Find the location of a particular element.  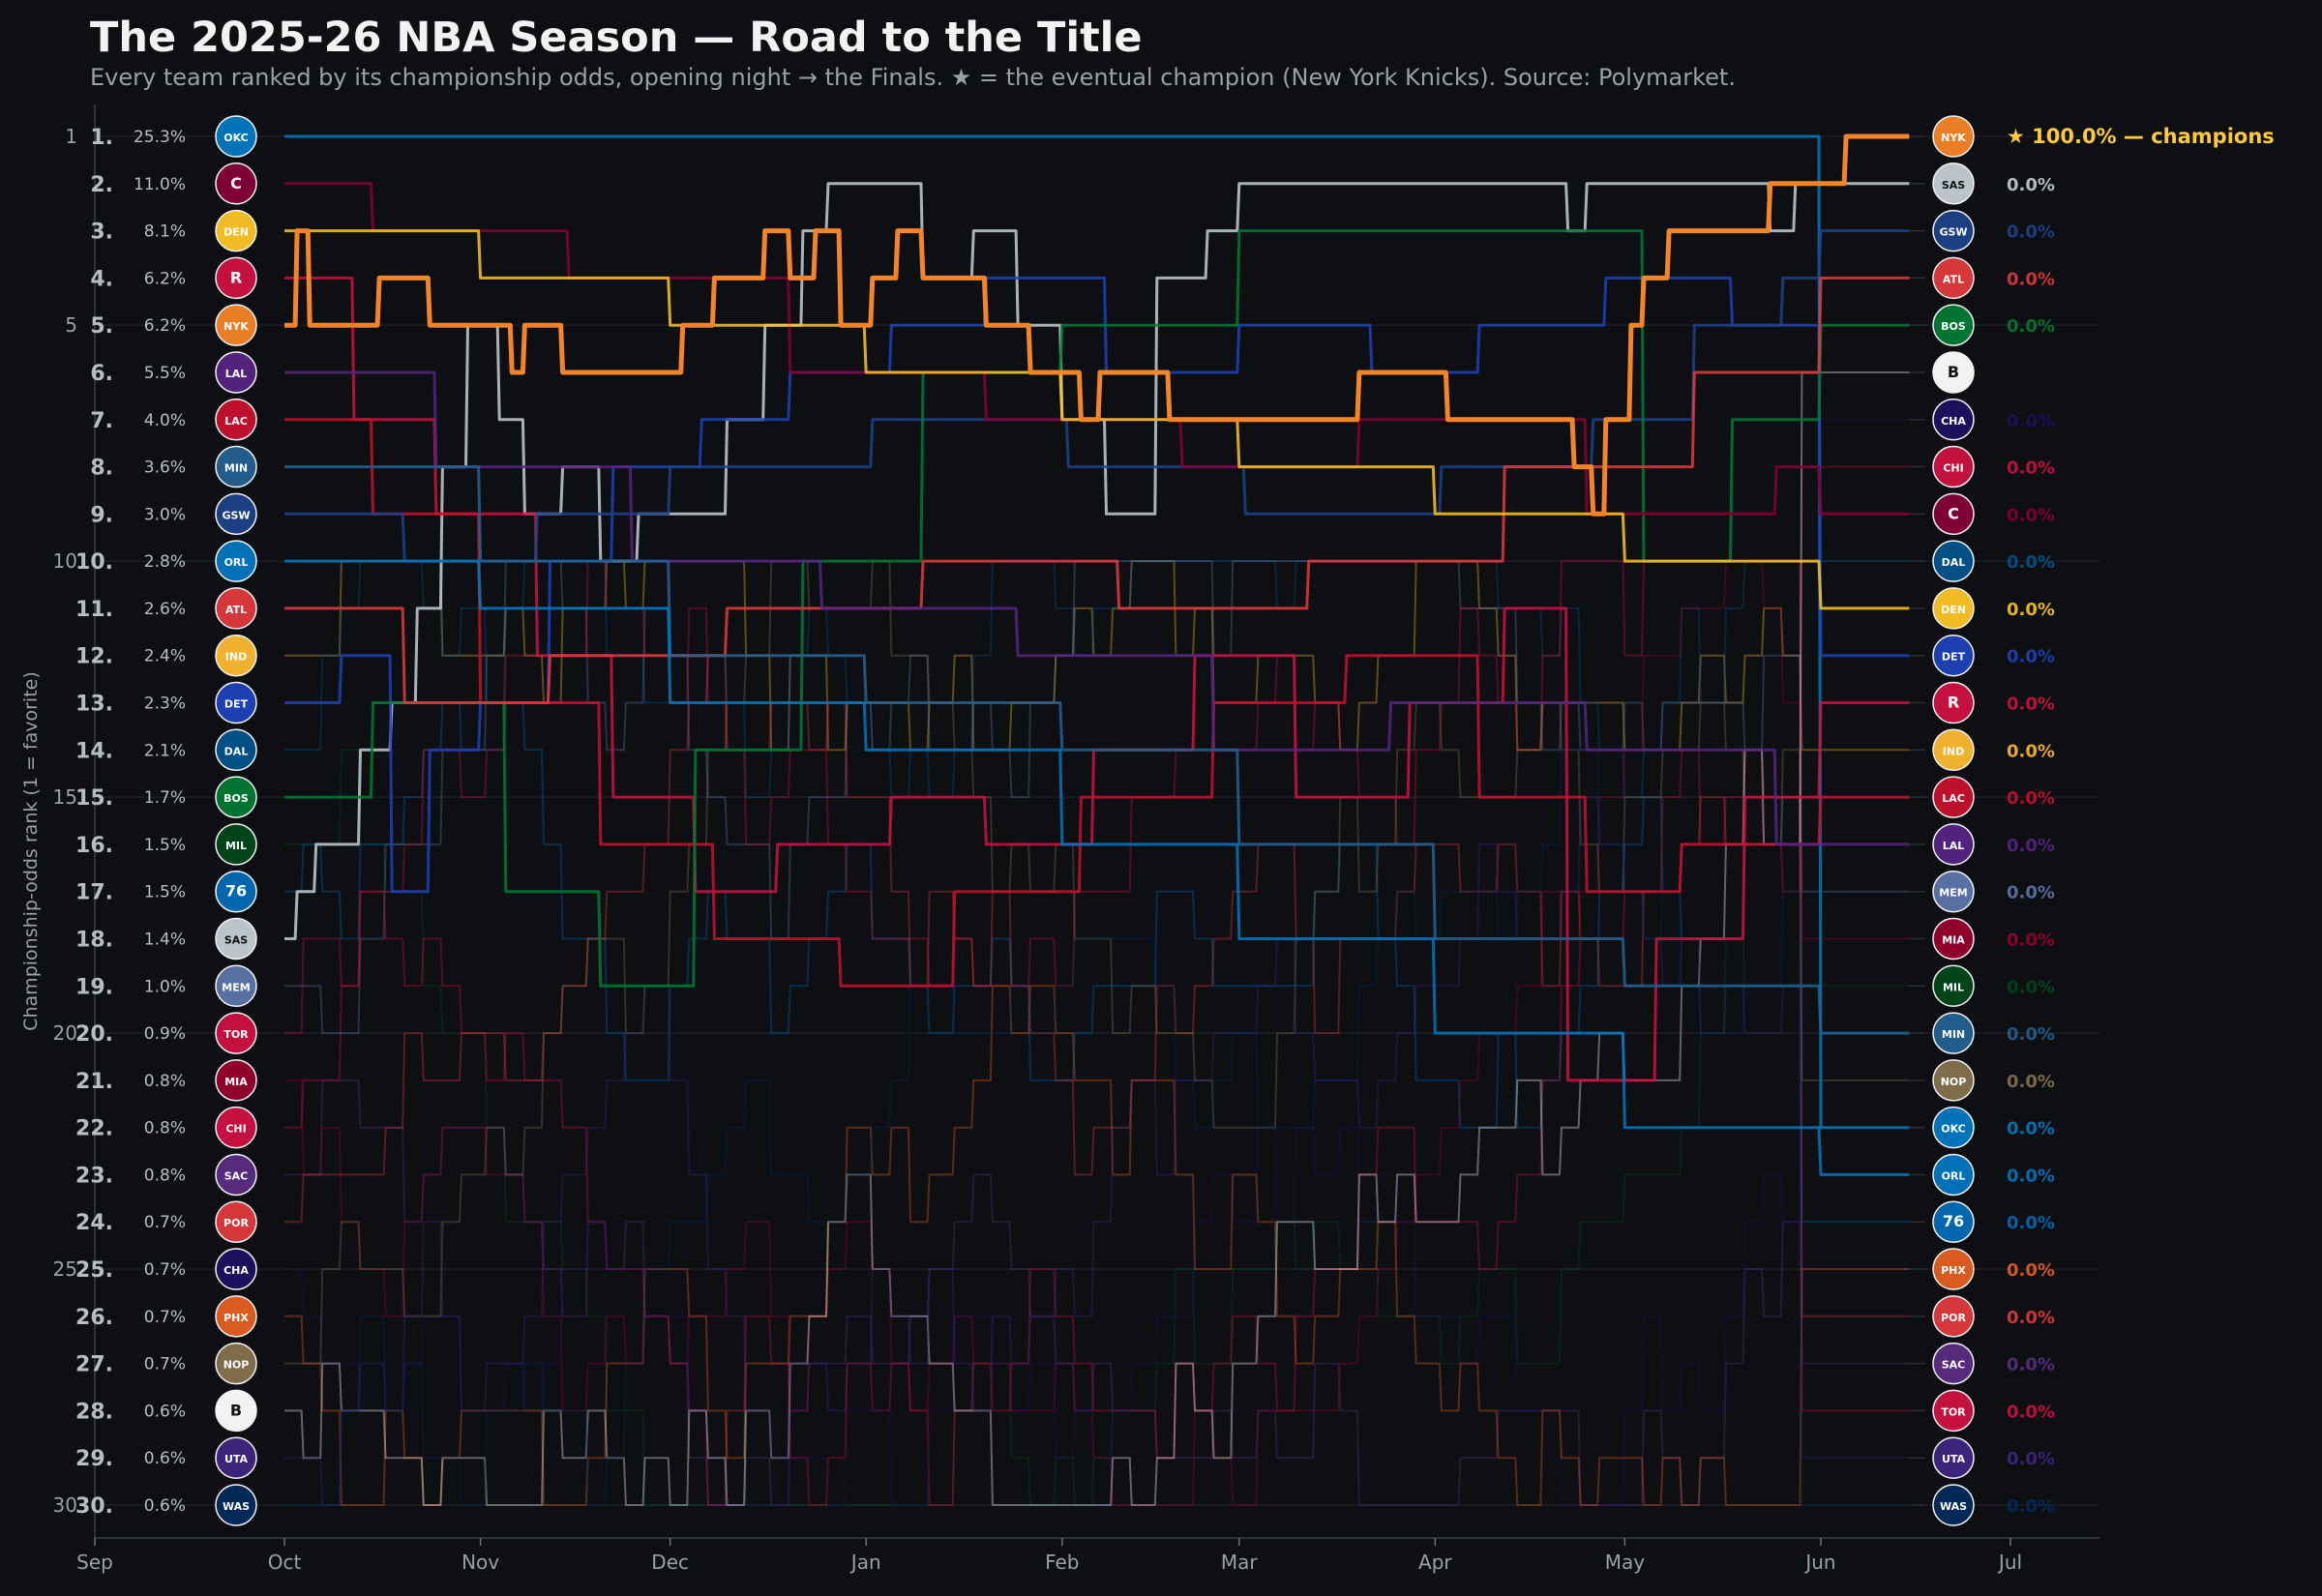

sac-logo-icon: SAC is located at coordinates (1953, 1363).